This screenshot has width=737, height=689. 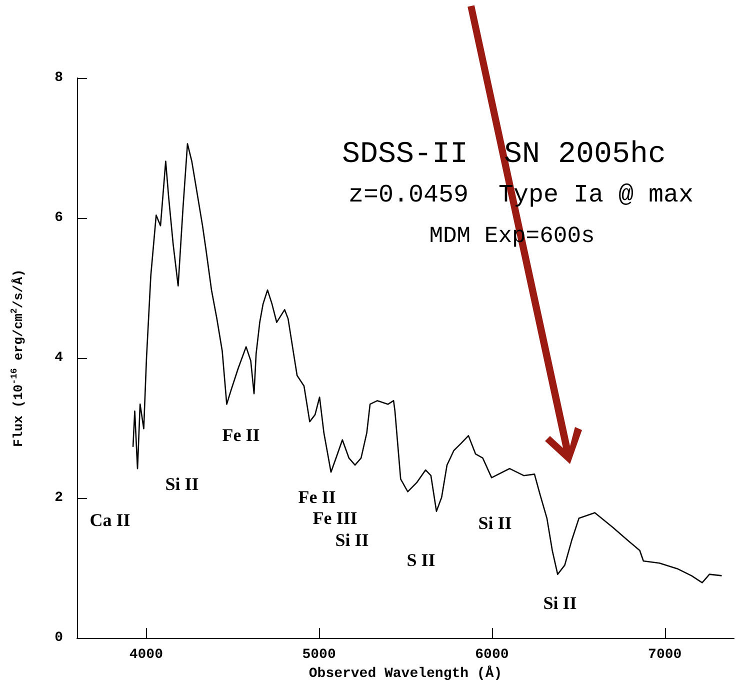 What do you see at coordinates (110, 520) in the screenshot?
I see `annotation: Ca II` at bounding box center [110, 520].